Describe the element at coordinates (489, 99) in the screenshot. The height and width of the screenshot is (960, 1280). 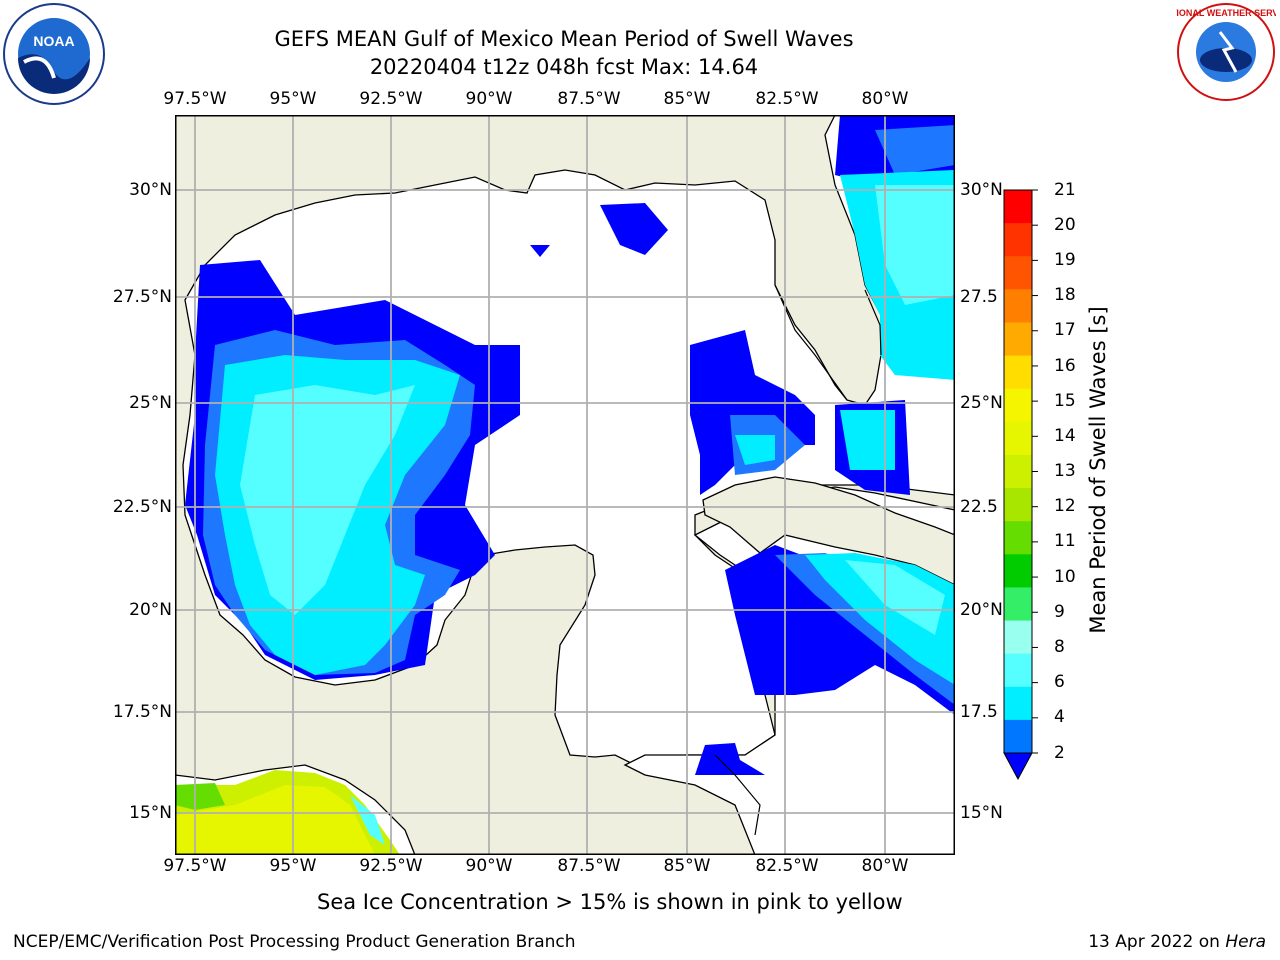
I see `lon-label-top: 90°W` at that location.